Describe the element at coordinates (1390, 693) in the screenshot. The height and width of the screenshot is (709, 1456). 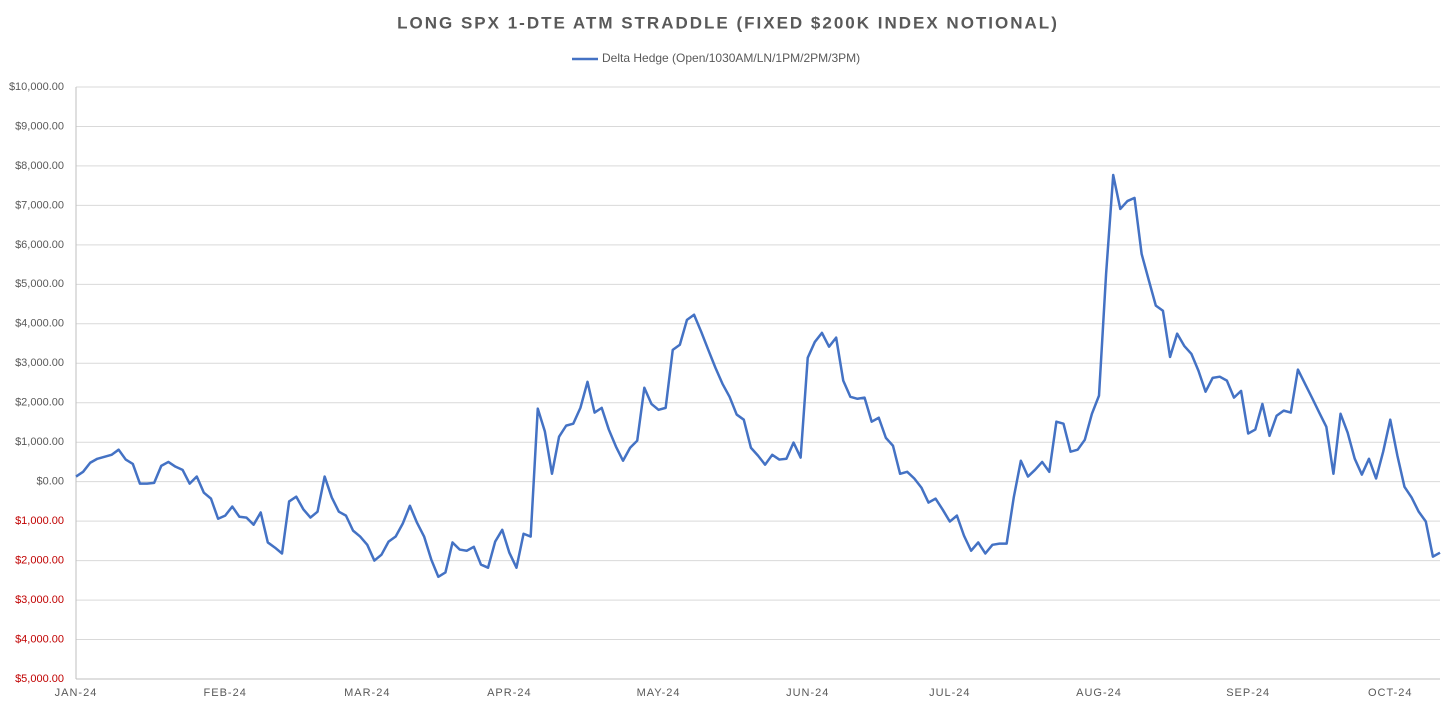
I see `x-tick-label: OCT-24` at that location.